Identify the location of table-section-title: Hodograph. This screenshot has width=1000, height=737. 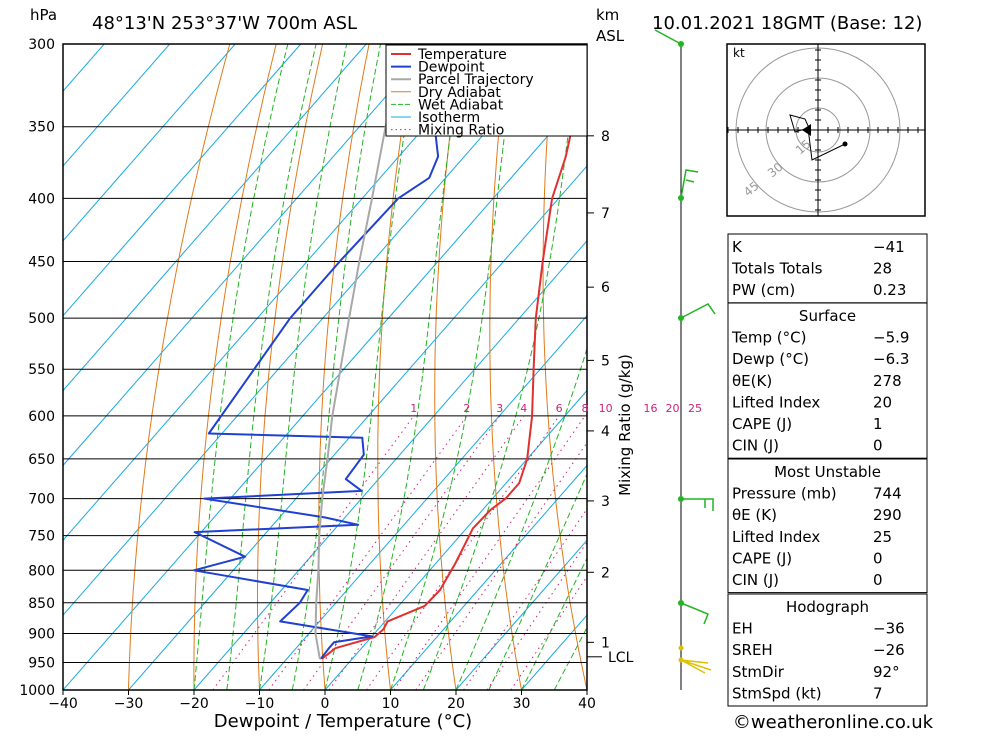
(827, 607).